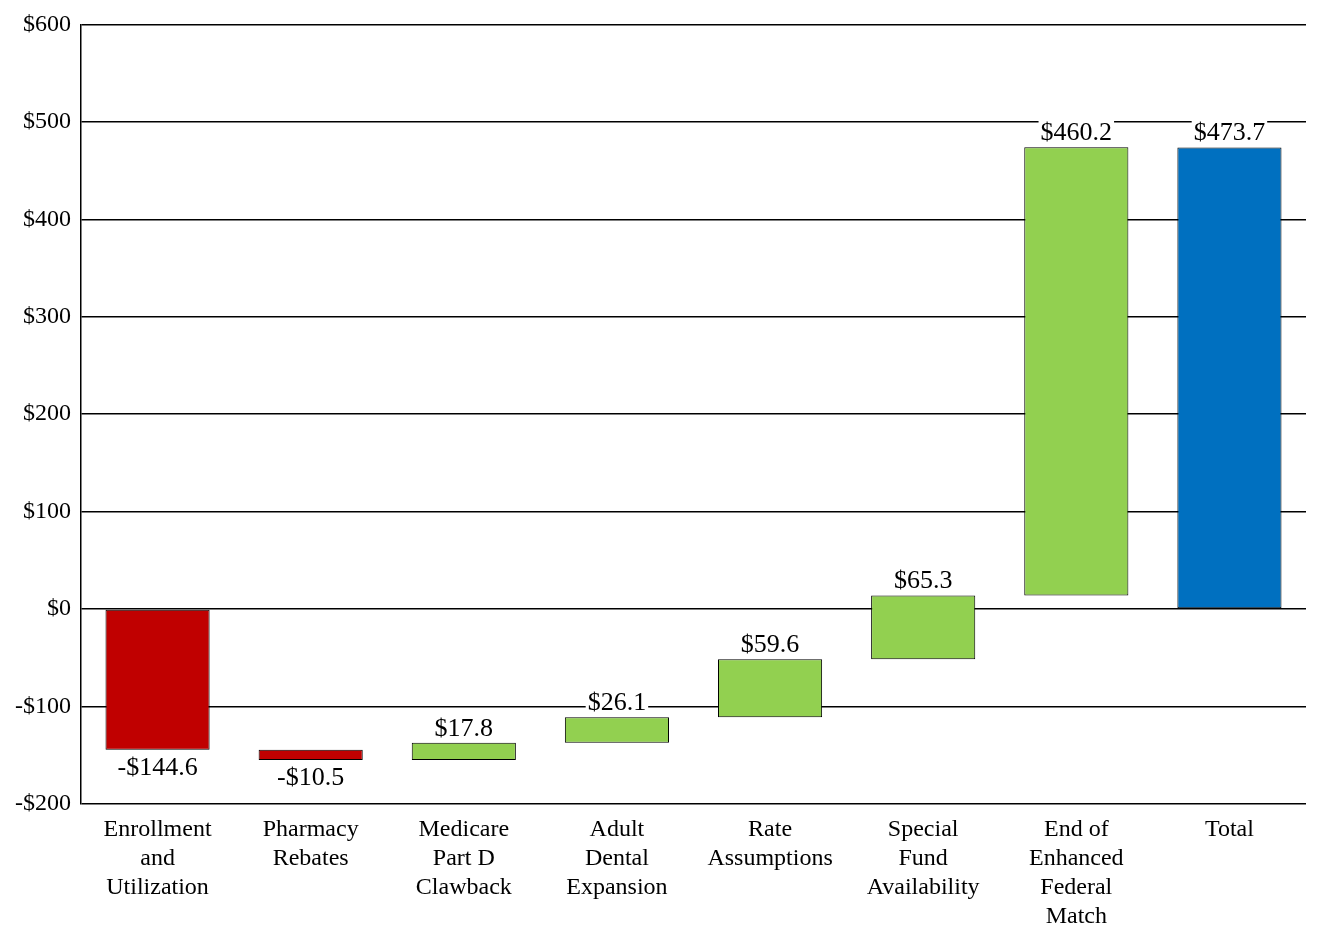  What do you see at coordinates (1229, 132) in the screenshot?
I see `data-label: $473.7` at bounding box center [1229, 132].